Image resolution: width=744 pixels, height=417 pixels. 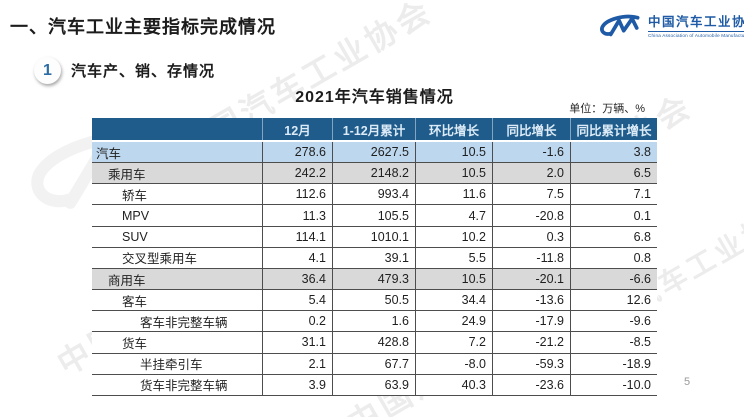 What do you see at coordinates (613, 152) in the screenshot?
I see `value-cell: 3.8` at bounding box center [613, 152].